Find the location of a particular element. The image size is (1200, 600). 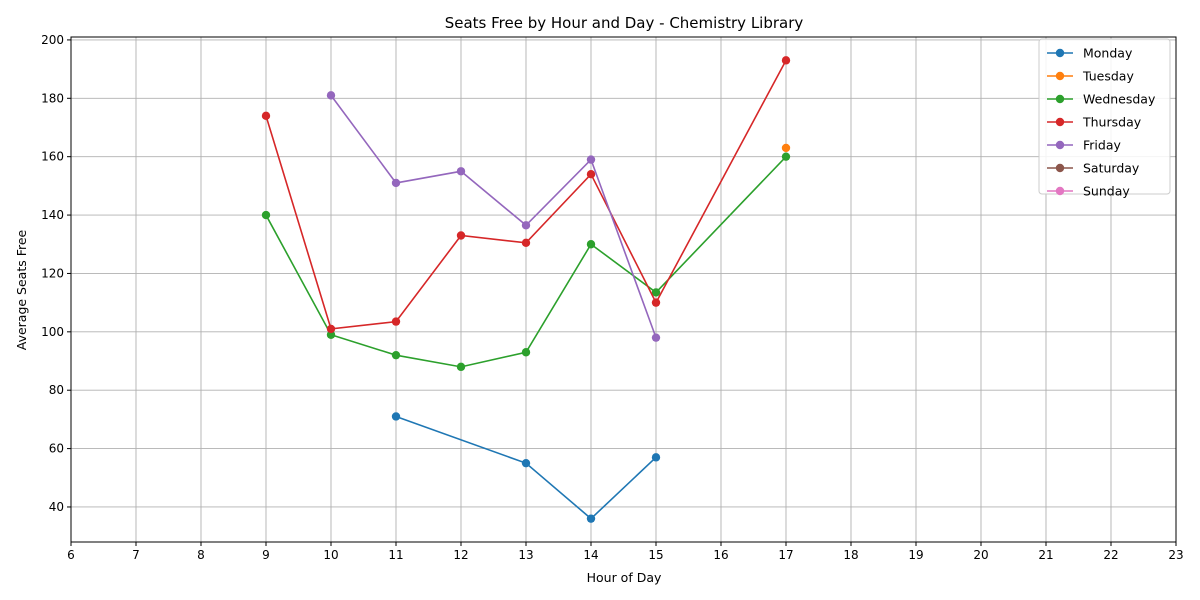

x-tick-label: 8 is located at coordinates (201, 555).